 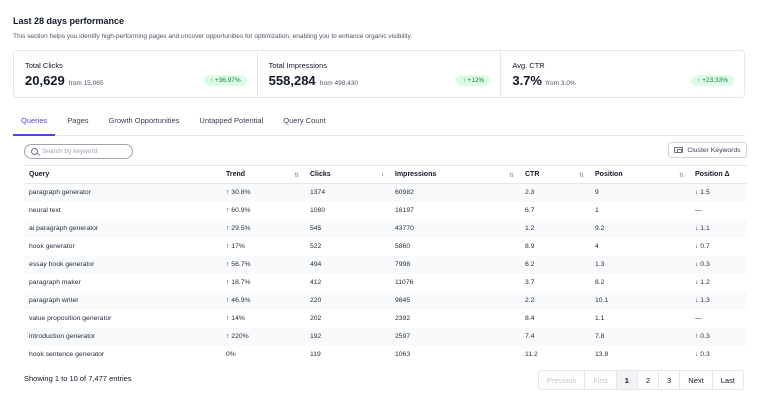 What do you see at coordinates (640, 174) in the screenshot?
I see `column-header-position: Position ⇅` at bounding box center [640, 174].